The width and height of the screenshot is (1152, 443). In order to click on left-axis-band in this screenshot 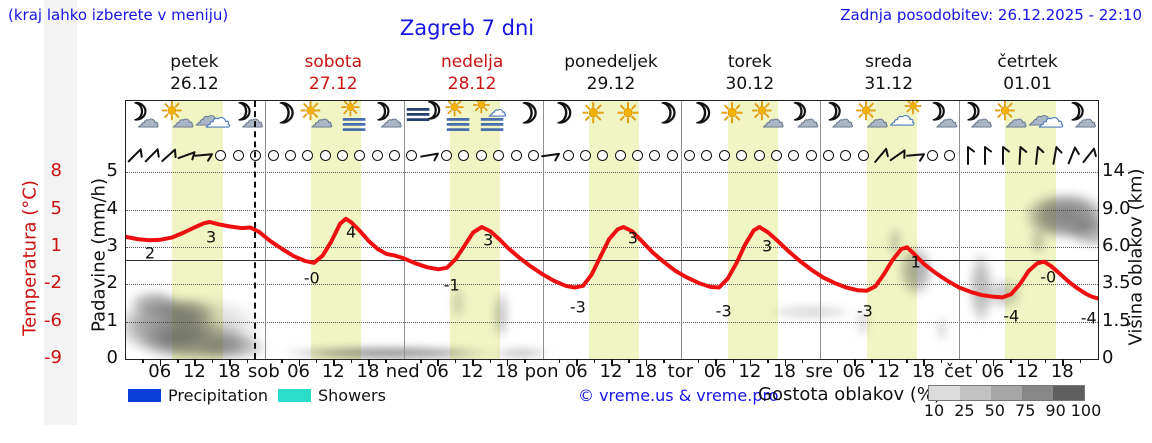, I will do `click(60, 212)`.